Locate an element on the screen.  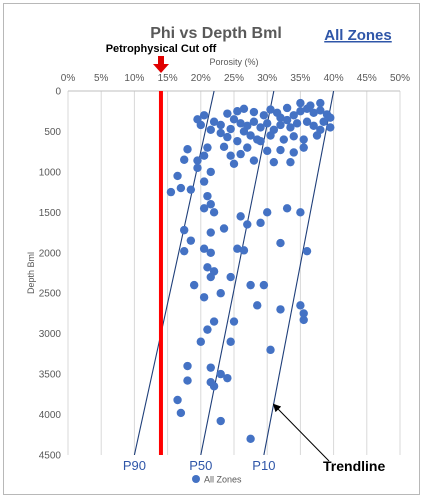
x-tick-label: 25% is located at coordinates (234, 78).